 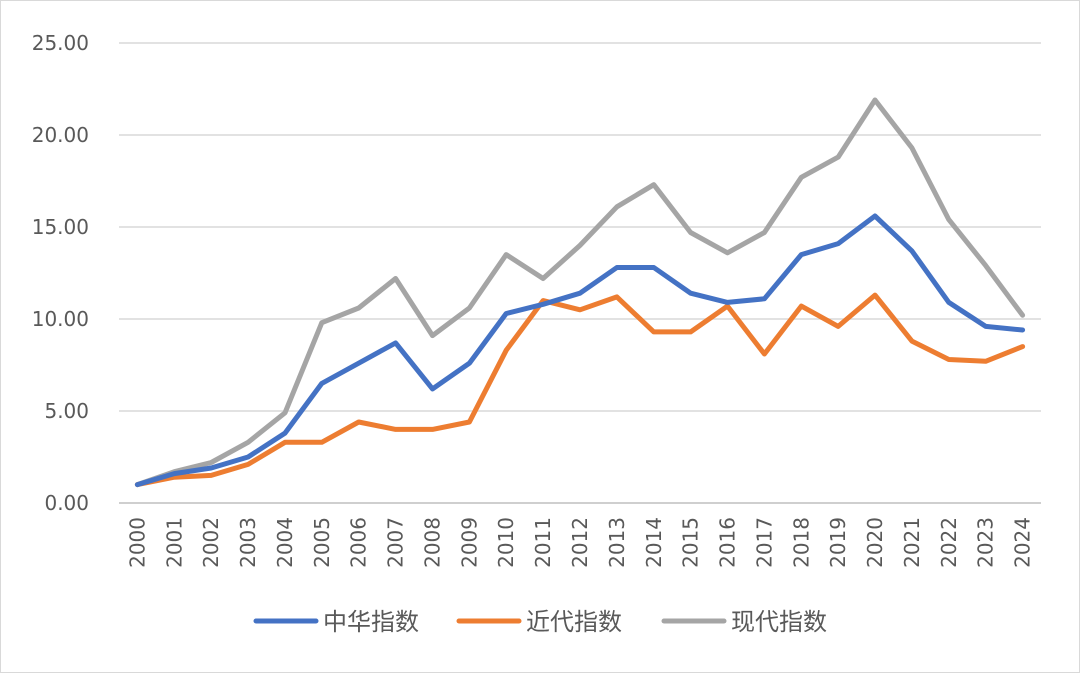 I want to click on x-tick-label: 2007, so click(x=396, y=542).